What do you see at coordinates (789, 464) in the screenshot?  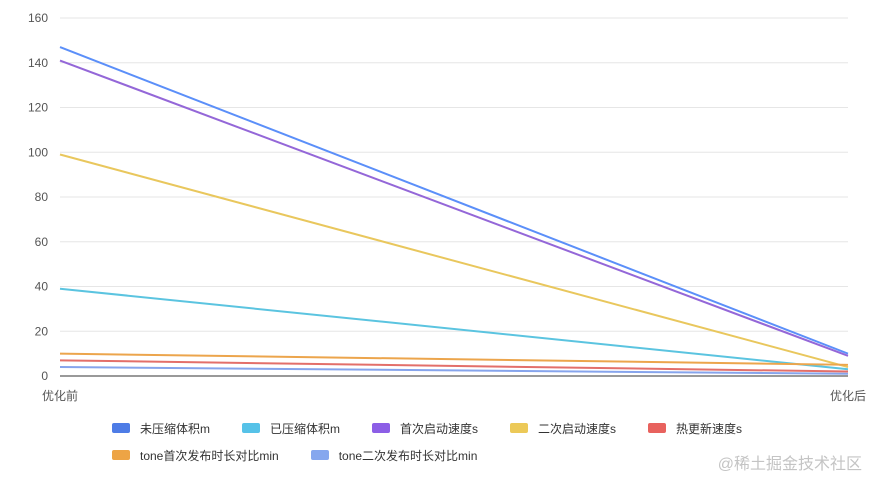 I see `watermark: @稀土掘金技术社区` at bounding box center [789, 464].